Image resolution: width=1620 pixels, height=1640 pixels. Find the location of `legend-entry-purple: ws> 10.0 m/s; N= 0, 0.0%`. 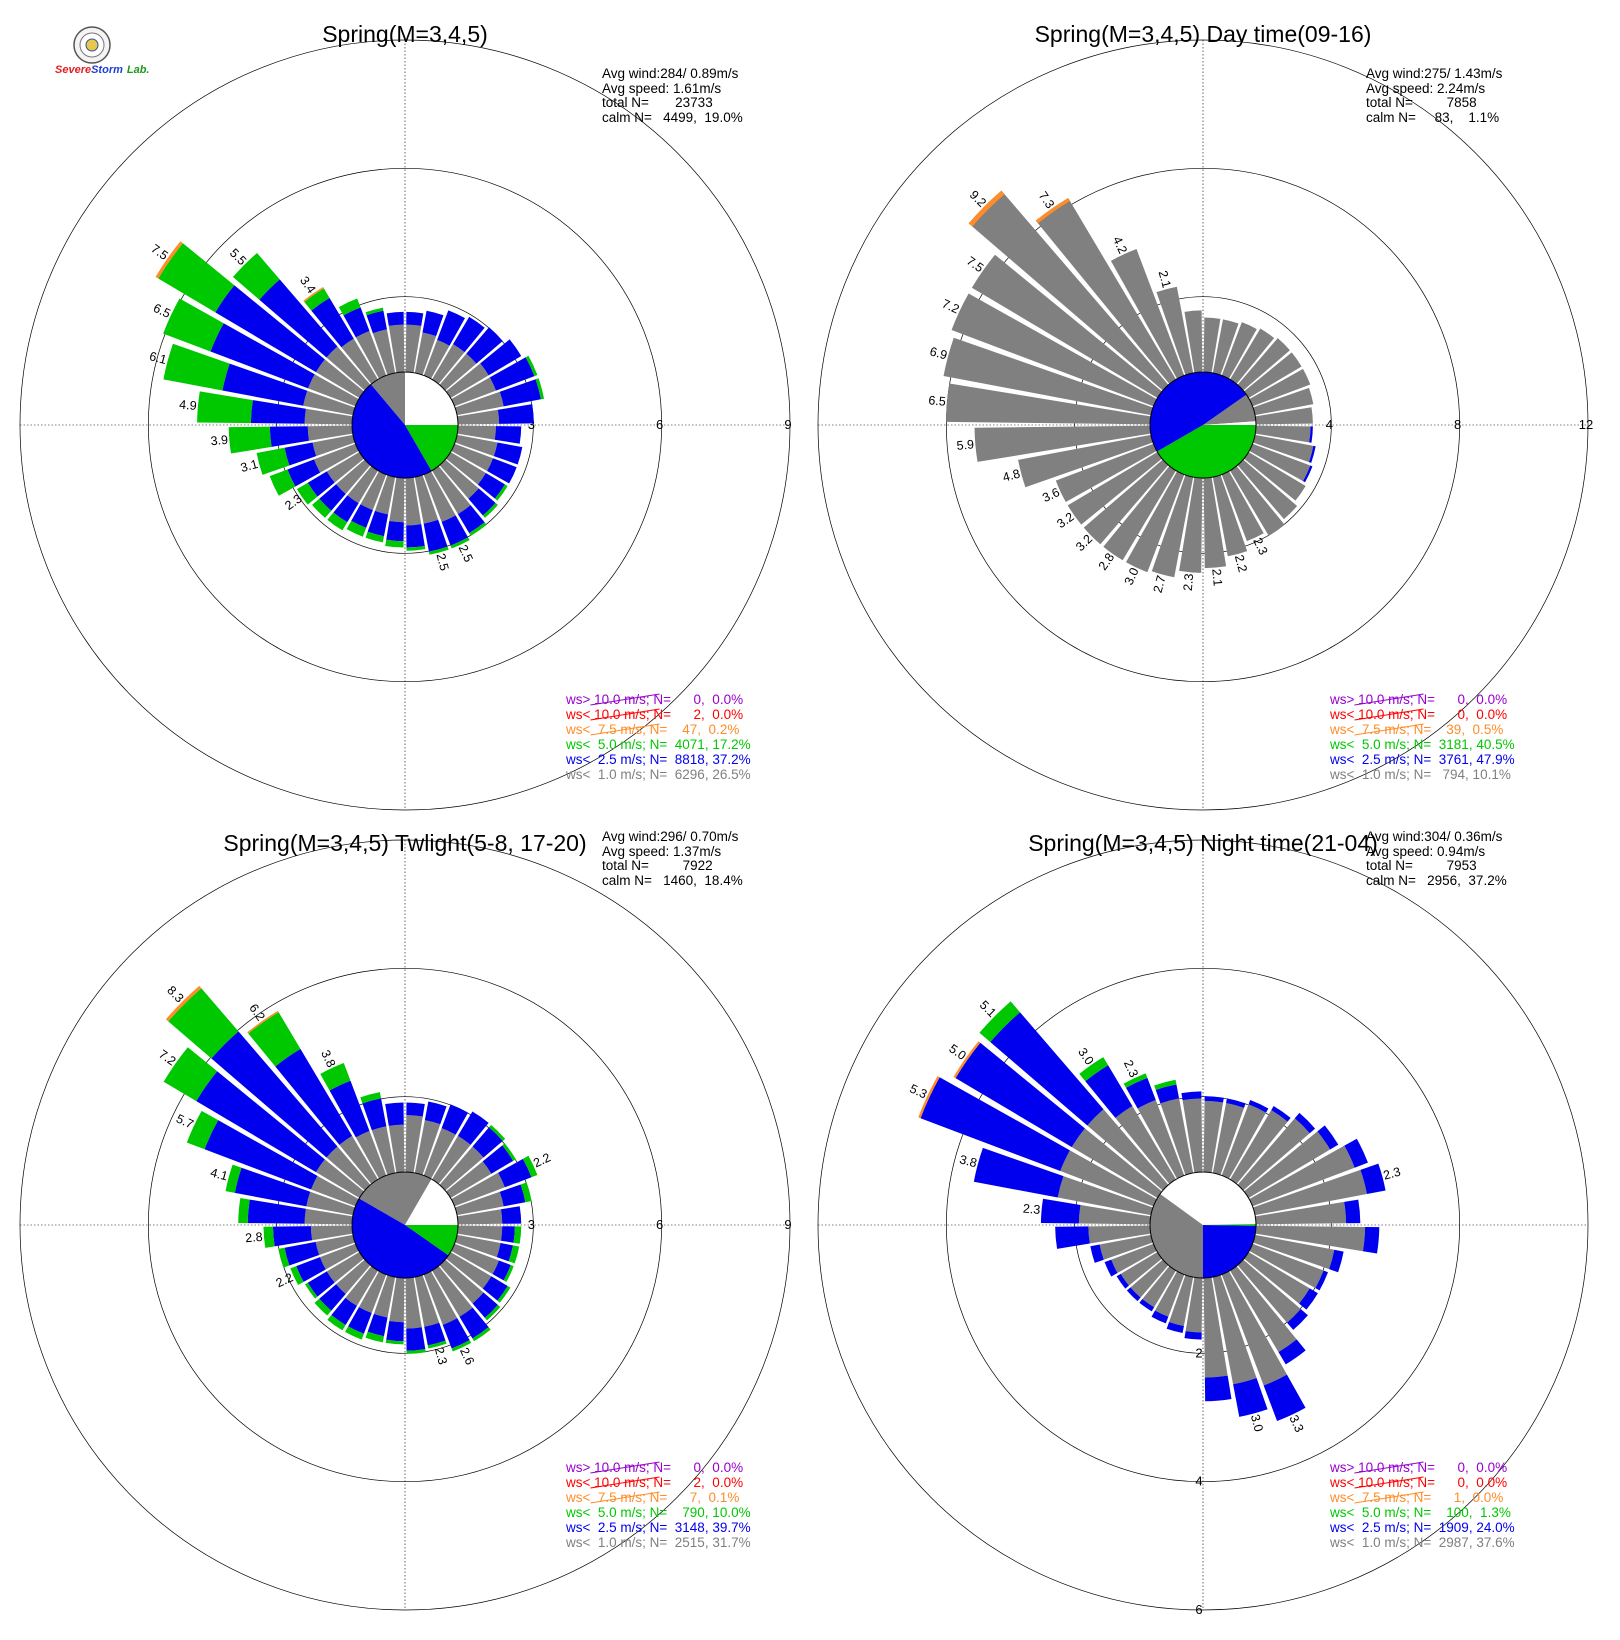

legend-entry-purple: ws> 10.0 m/s; N= 0, 0.0% is located at coordinates (1422, 1467).